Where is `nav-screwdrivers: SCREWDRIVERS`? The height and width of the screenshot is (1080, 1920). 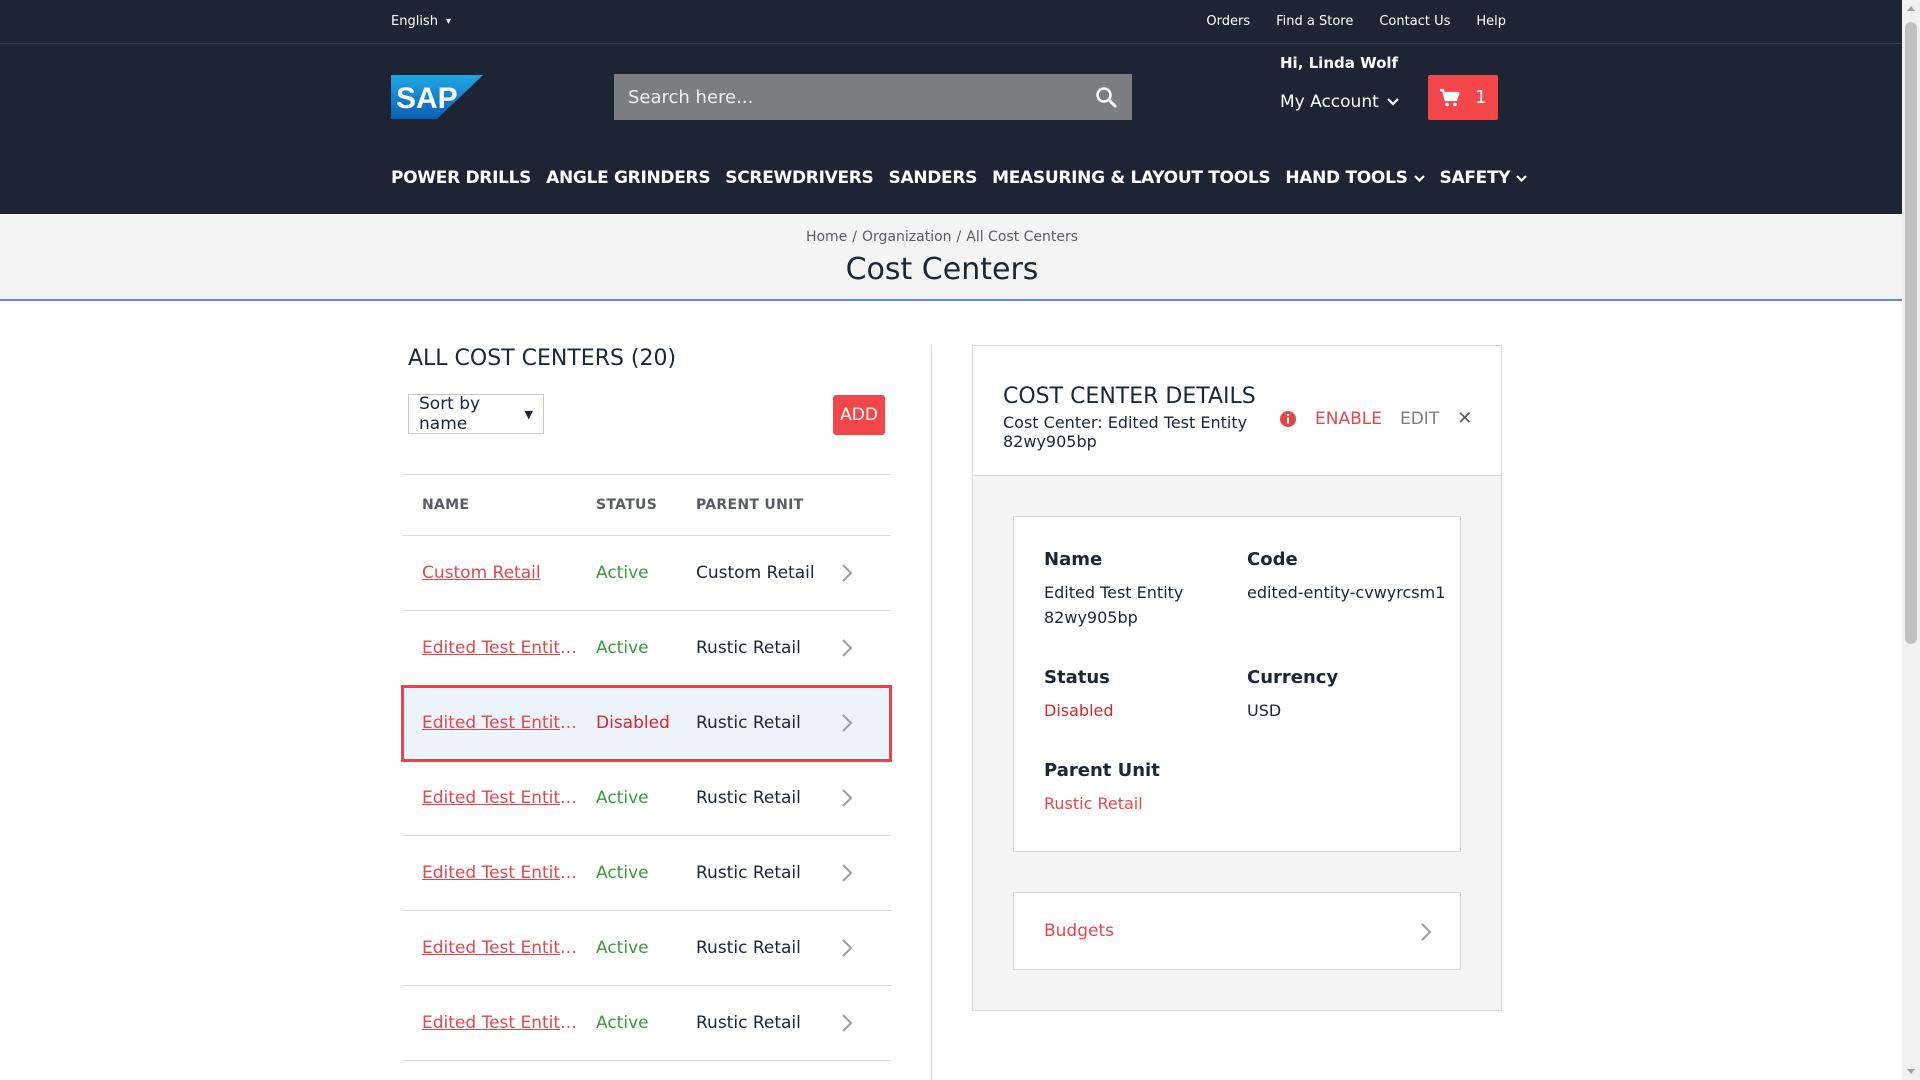
nav-screwdrivers: SCREWDRIVERS is located at coordinates (799, 178).